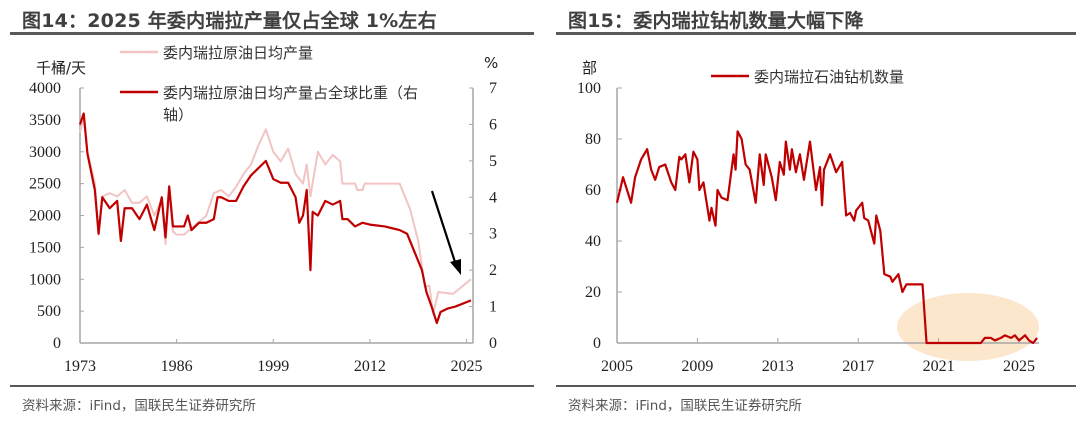 Image resolution: width=1080 pixels, height=423 pixels. I want to click on x-tick-label: 2005, so click(617, 366).